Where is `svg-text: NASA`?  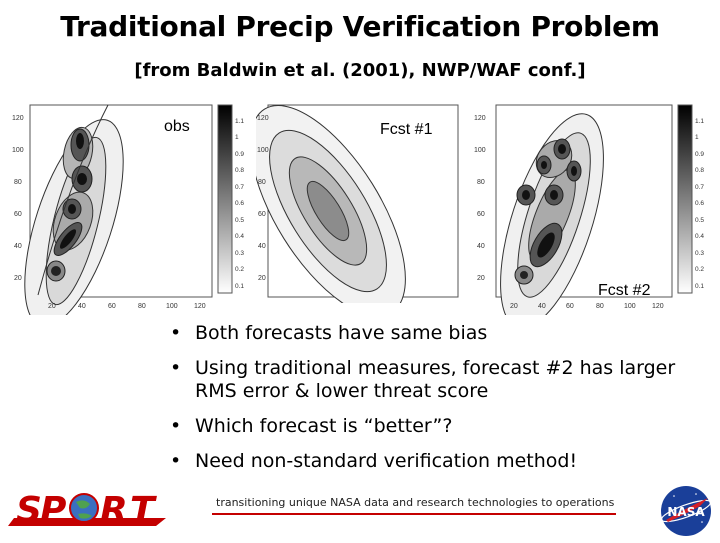
svg-text: NASA is located at coordinates (686, 512).